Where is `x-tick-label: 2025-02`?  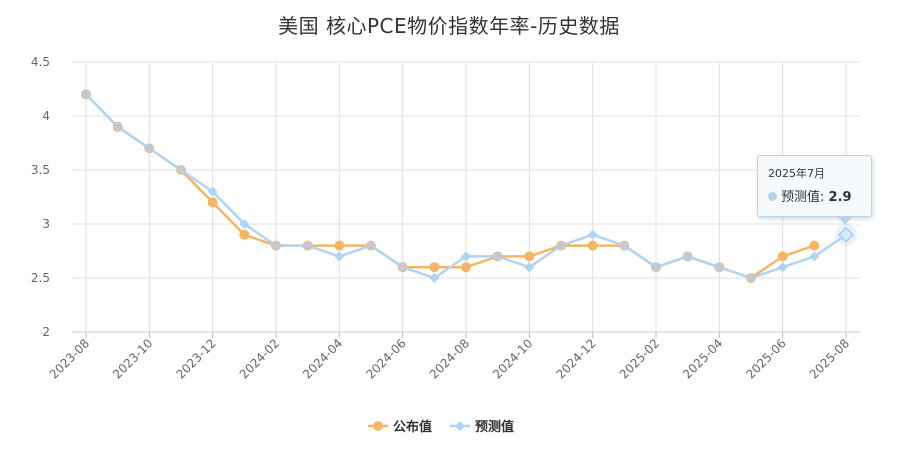
x-tick-label: 2025-02 is located at coordinates (639, 358).